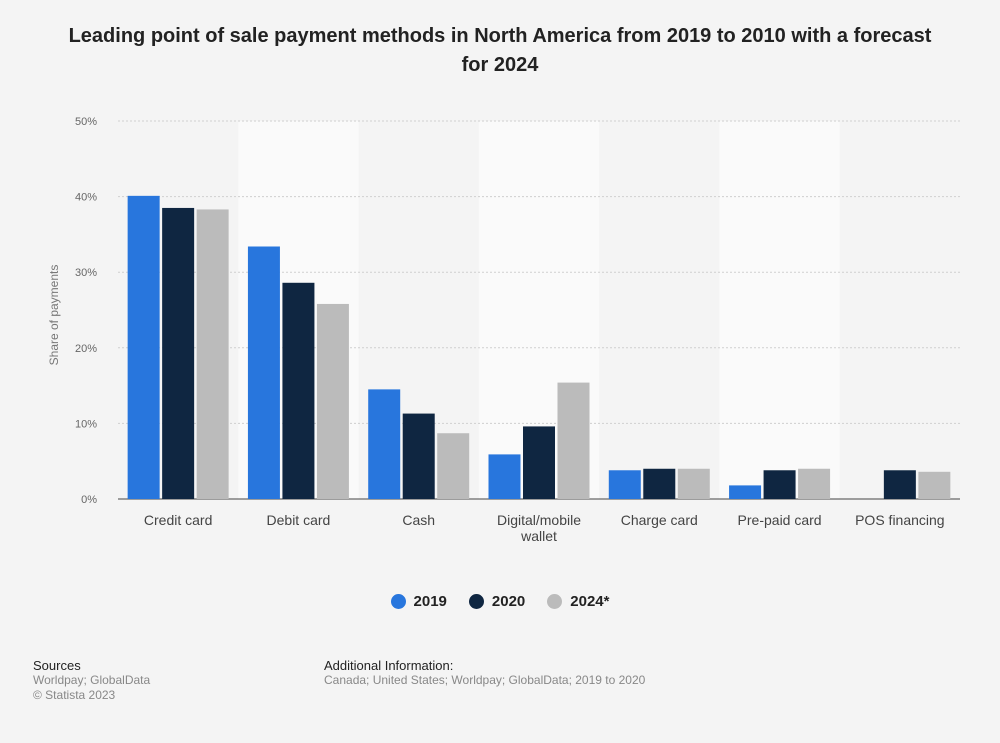 Image resolution: width=1000 pixels, height=743 pixels. What do you see at coordinates (89, 500) in the screenshot?
I see `y-tick-label: 0%` at bounding box center [89, 500].